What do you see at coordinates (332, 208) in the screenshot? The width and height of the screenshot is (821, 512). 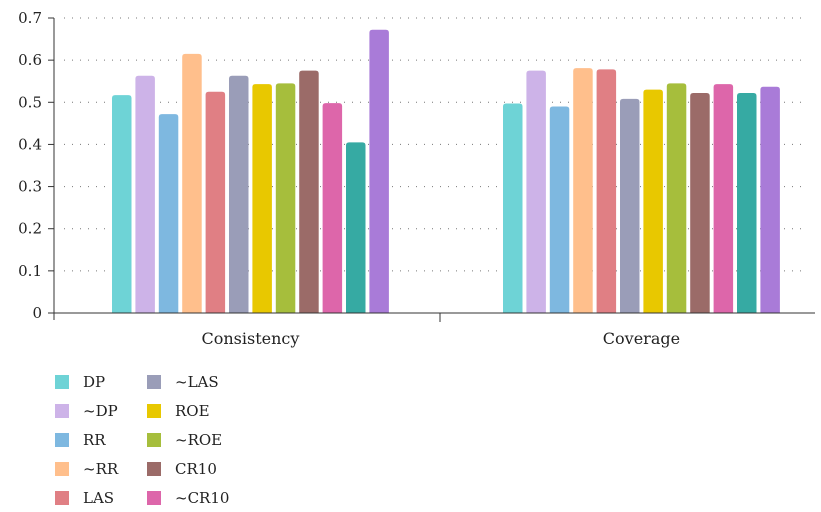 I see `bar-not-cr10-consistency` at bounding box center [332, 208].